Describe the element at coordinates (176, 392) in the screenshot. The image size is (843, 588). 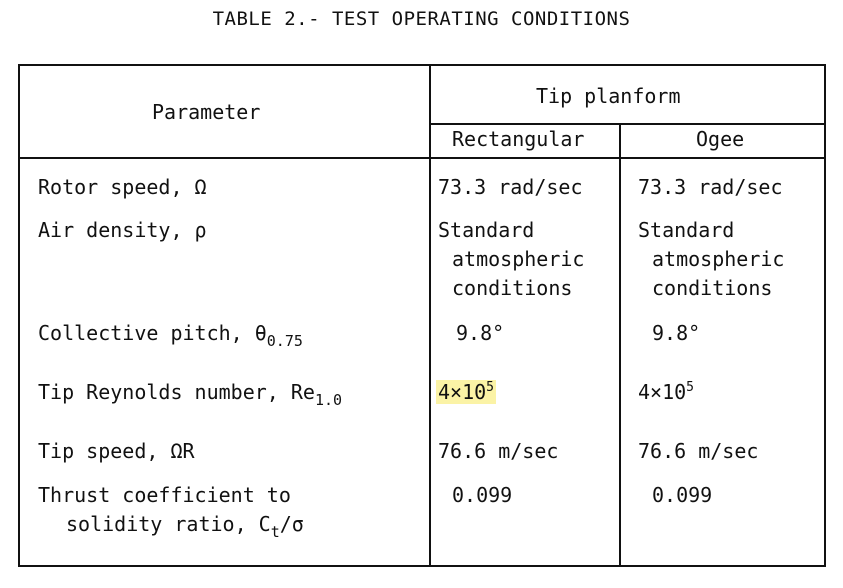
I see `reynolds-label: Tip Reynolds number, Re` at that location.